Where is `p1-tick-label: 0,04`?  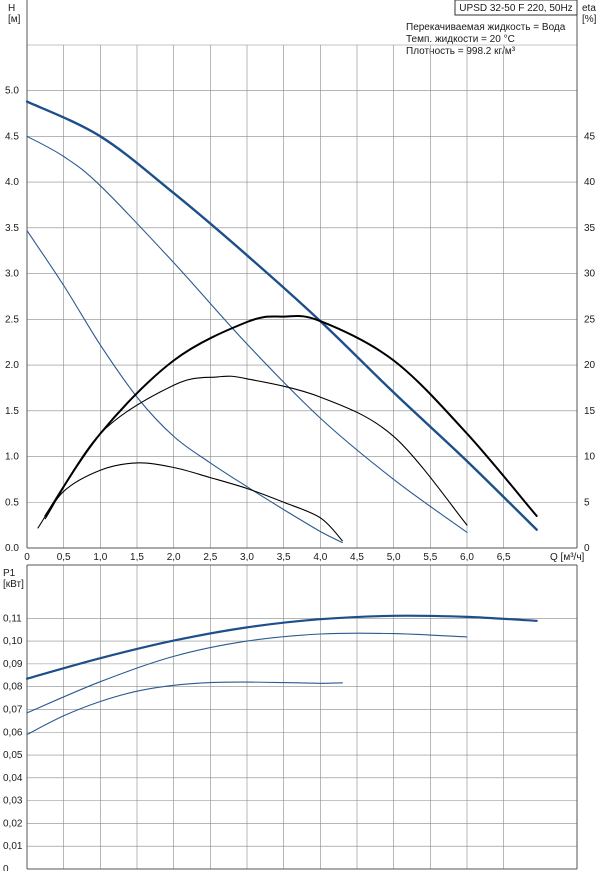 p1-tick-label: 0,04 is located at coordinates (13, 778).